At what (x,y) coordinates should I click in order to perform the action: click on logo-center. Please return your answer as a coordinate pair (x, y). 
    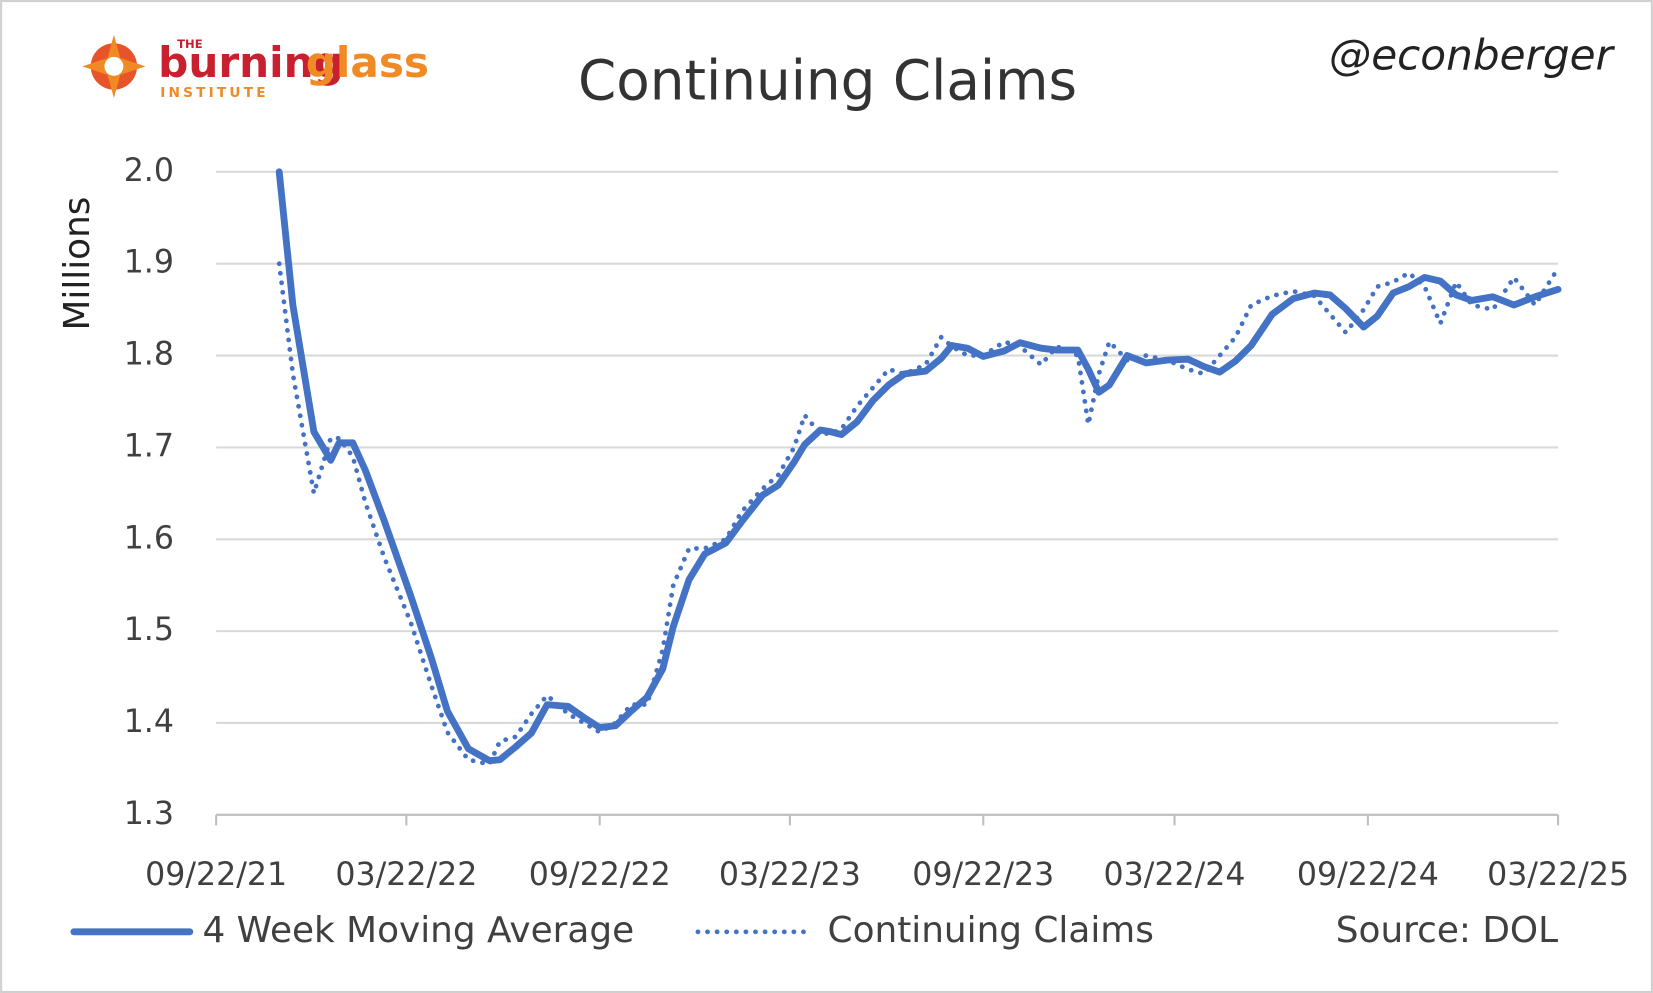
    Looking at the image, I should click on (114, 66).